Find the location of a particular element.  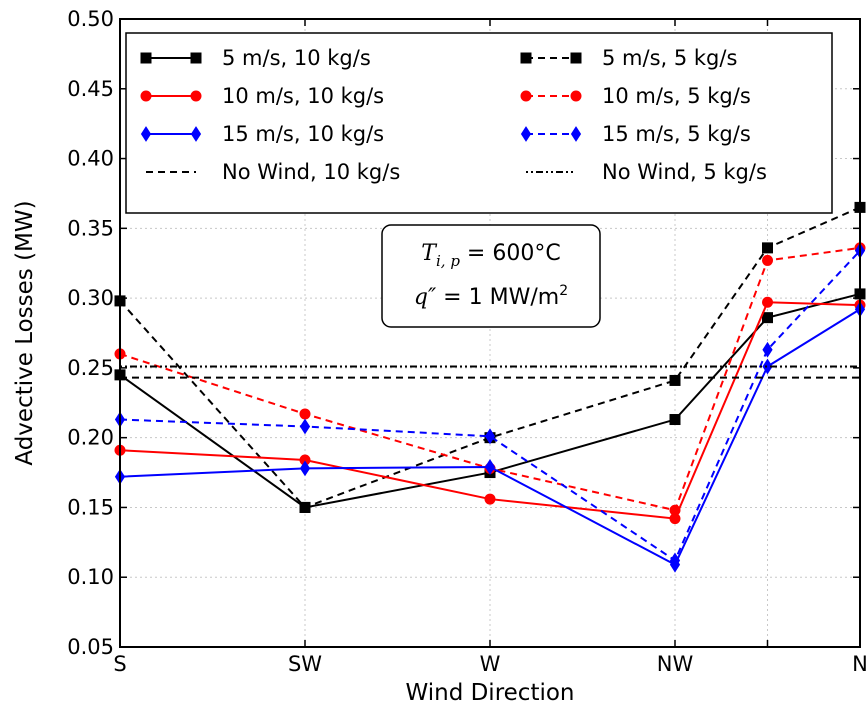

x-axis-title: Wind Direction is located at coordinates (489, 693).